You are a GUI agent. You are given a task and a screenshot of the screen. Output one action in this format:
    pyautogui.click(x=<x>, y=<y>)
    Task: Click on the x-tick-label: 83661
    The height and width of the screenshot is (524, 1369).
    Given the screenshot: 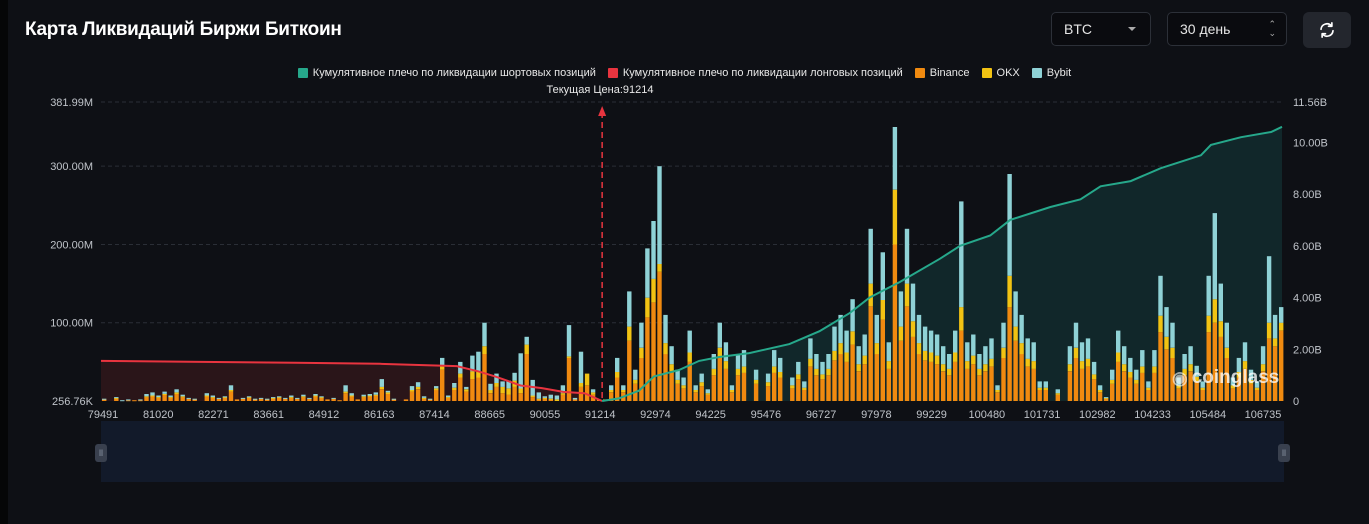 What is the action you would take?
    pyautogui.click(x=268, y=414)
    